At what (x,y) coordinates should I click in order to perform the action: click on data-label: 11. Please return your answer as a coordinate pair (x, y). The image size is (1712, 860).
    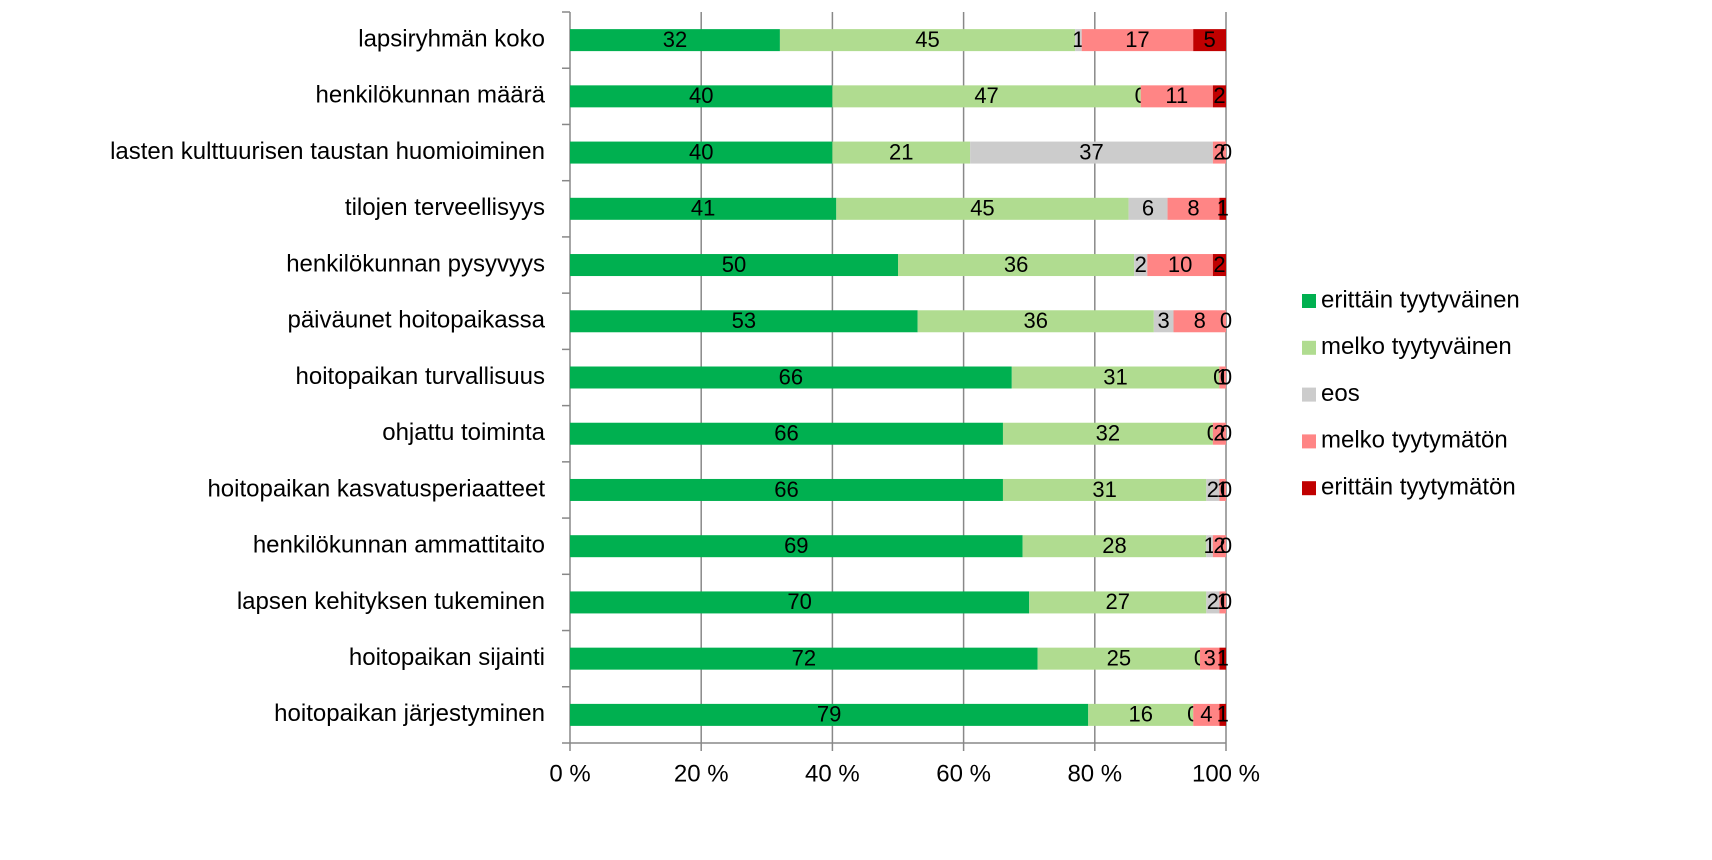
    Looking at the image, I should click on (1176, 95).